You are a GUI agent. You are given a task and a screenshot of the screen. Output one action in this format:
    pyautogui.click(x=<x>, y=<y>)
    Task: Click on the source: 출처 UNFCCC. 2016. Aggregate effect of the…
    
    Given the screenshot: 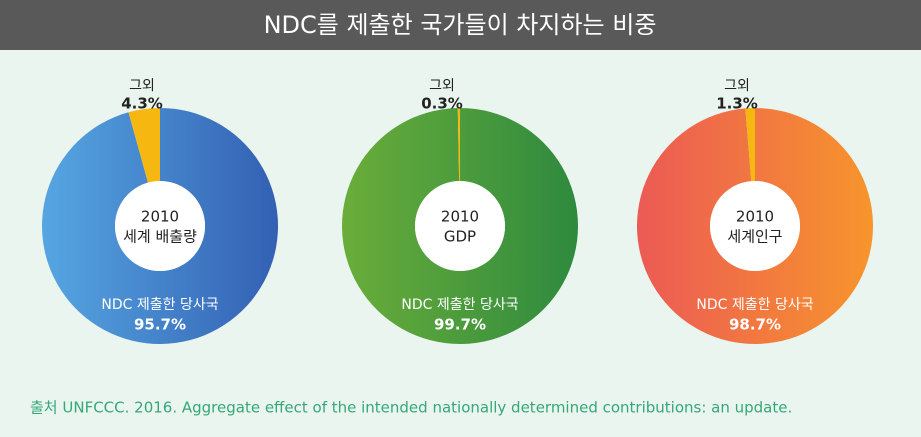 What is the action you would take?
    pyautogui.click(x=411, y=408)
    